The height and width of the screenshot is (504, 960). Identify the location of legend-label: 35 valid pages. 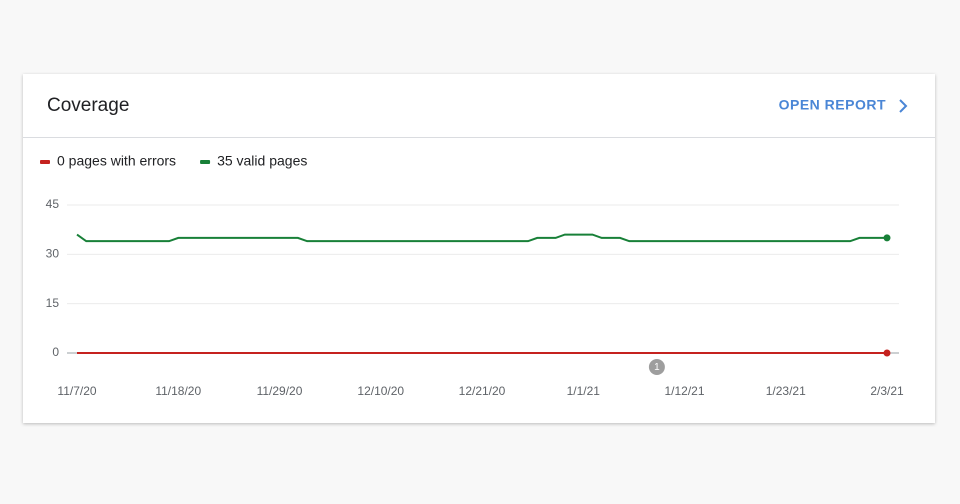
(262, 161).